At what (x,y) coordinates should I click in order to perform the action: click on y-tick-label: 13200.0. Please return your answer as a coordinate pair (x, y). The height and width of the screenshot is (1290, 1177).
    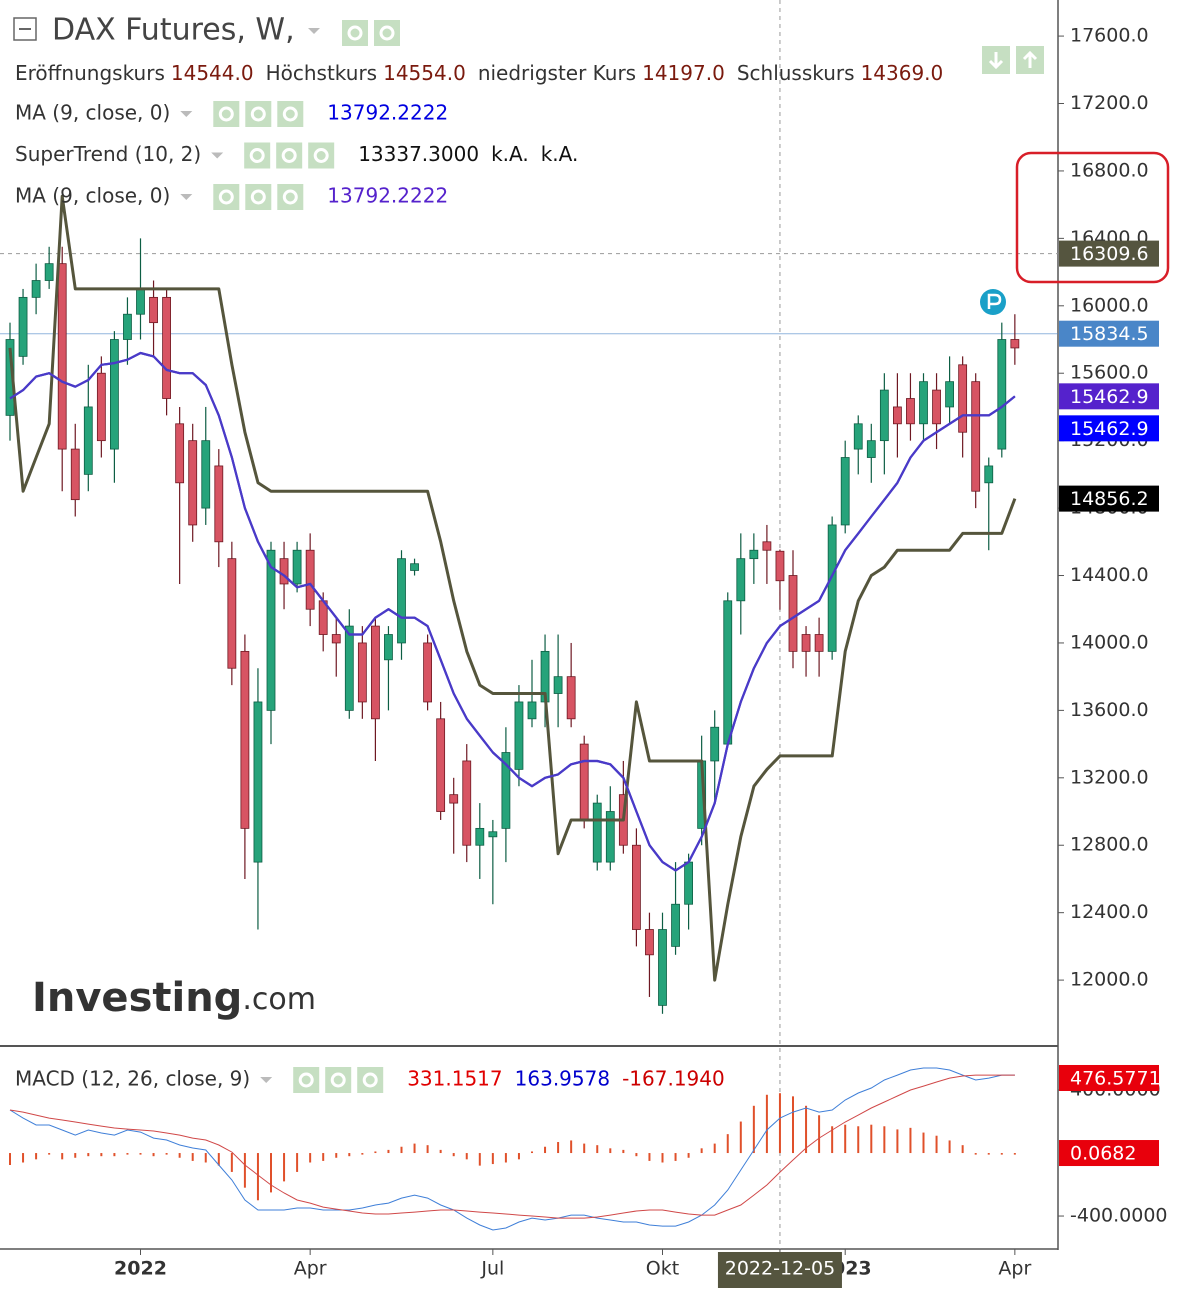
    Looking at the image, I should click on (1109, 777).